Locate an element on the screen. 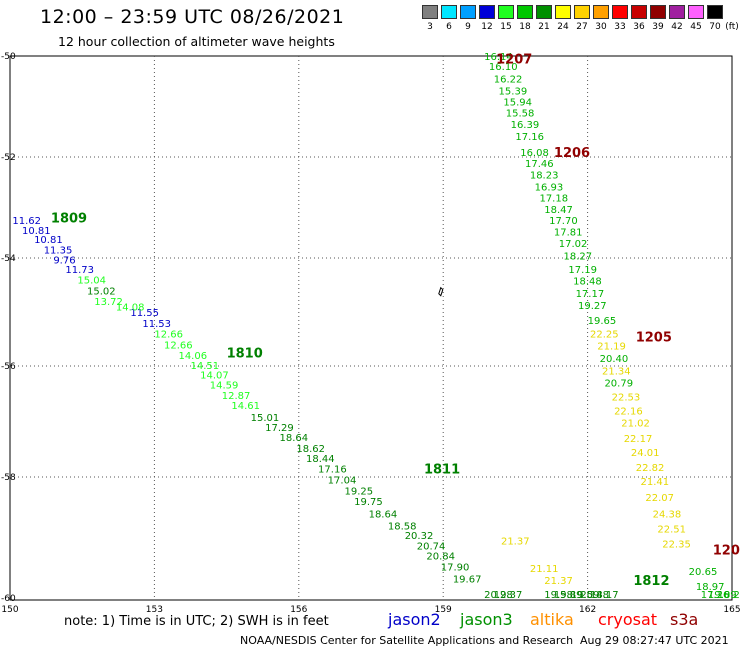 This screenshot has width=740, height=650. swh-value: 17.19 is located at coordinates (582, 270).